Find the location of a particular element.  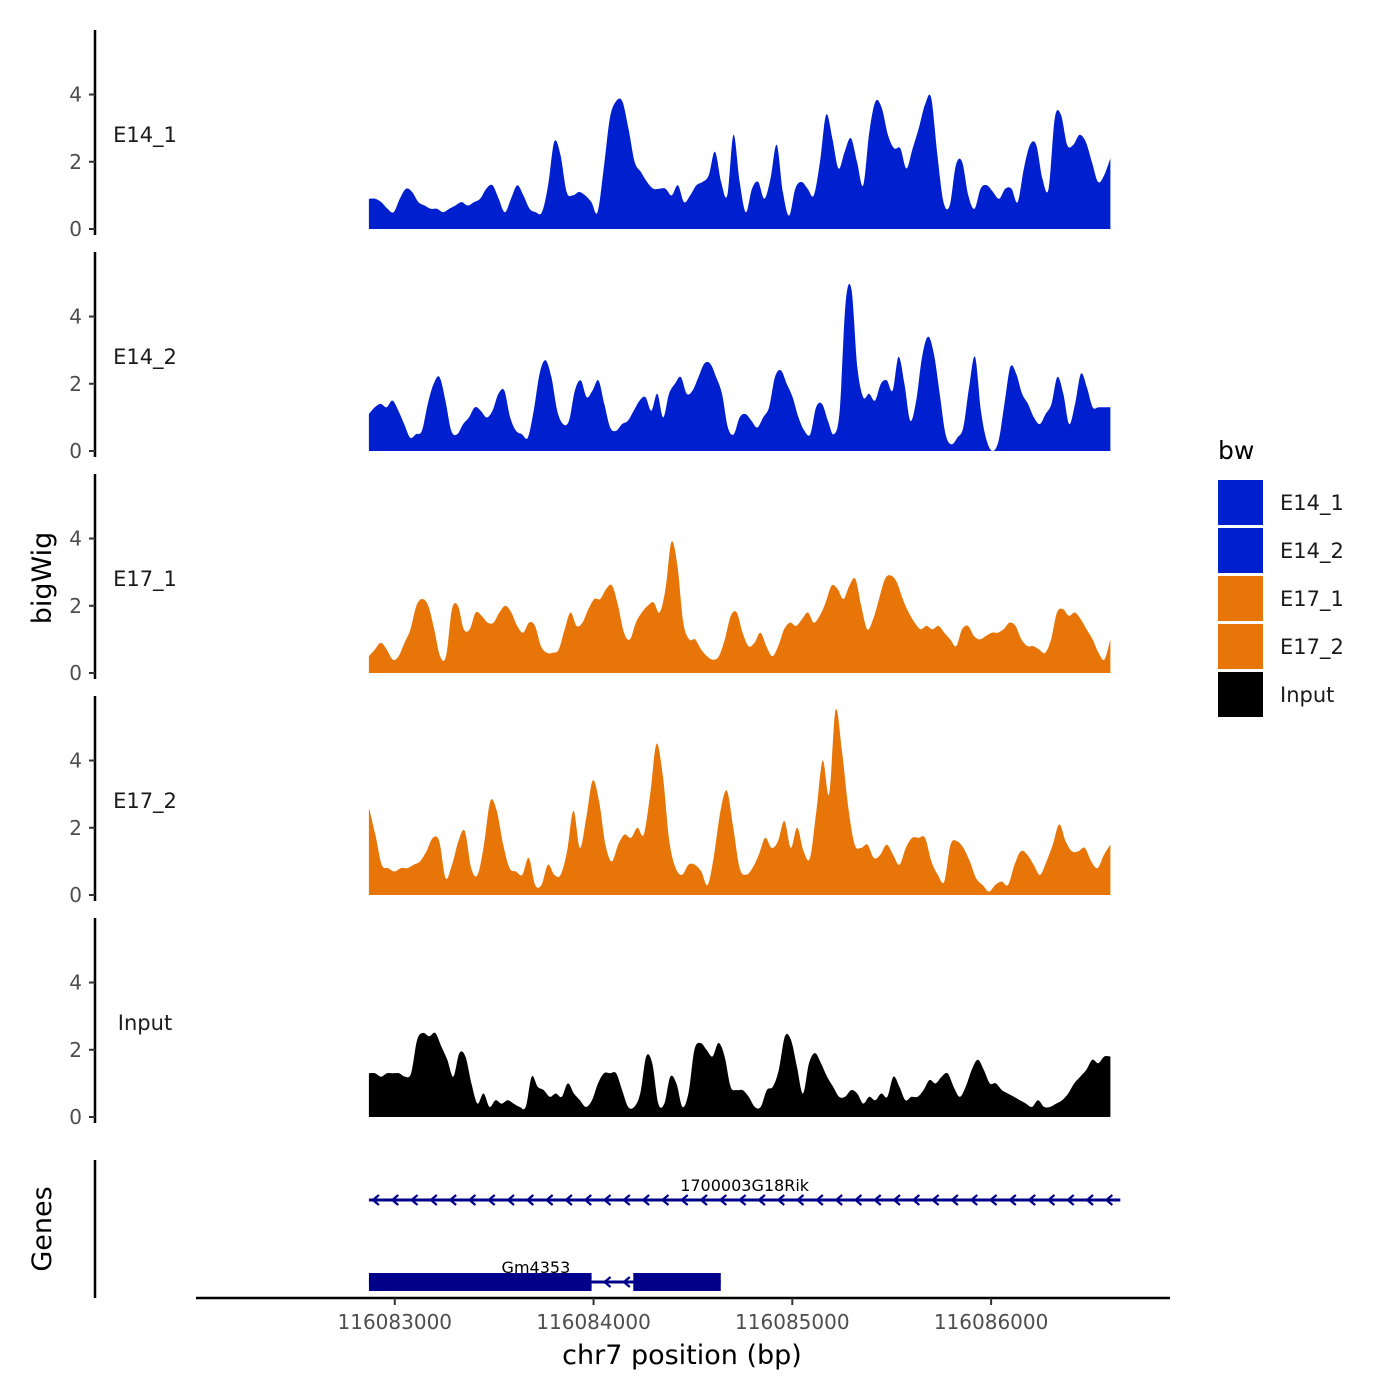

x-axis-title: chr7 position (bp) is located at coordinates (682, 1355).